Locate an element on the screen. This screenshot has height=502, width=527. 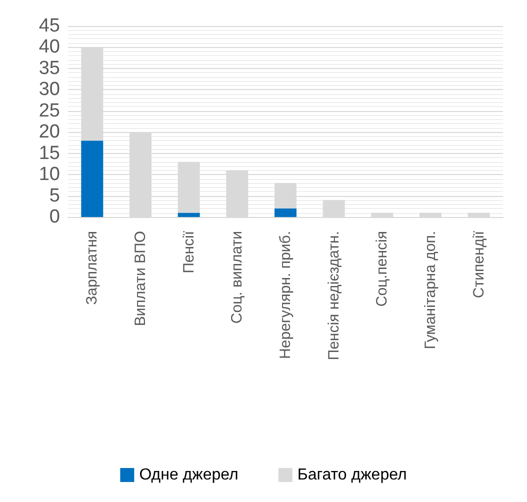
x-tick-label: Пенсії is located at coordinates (189, 252).